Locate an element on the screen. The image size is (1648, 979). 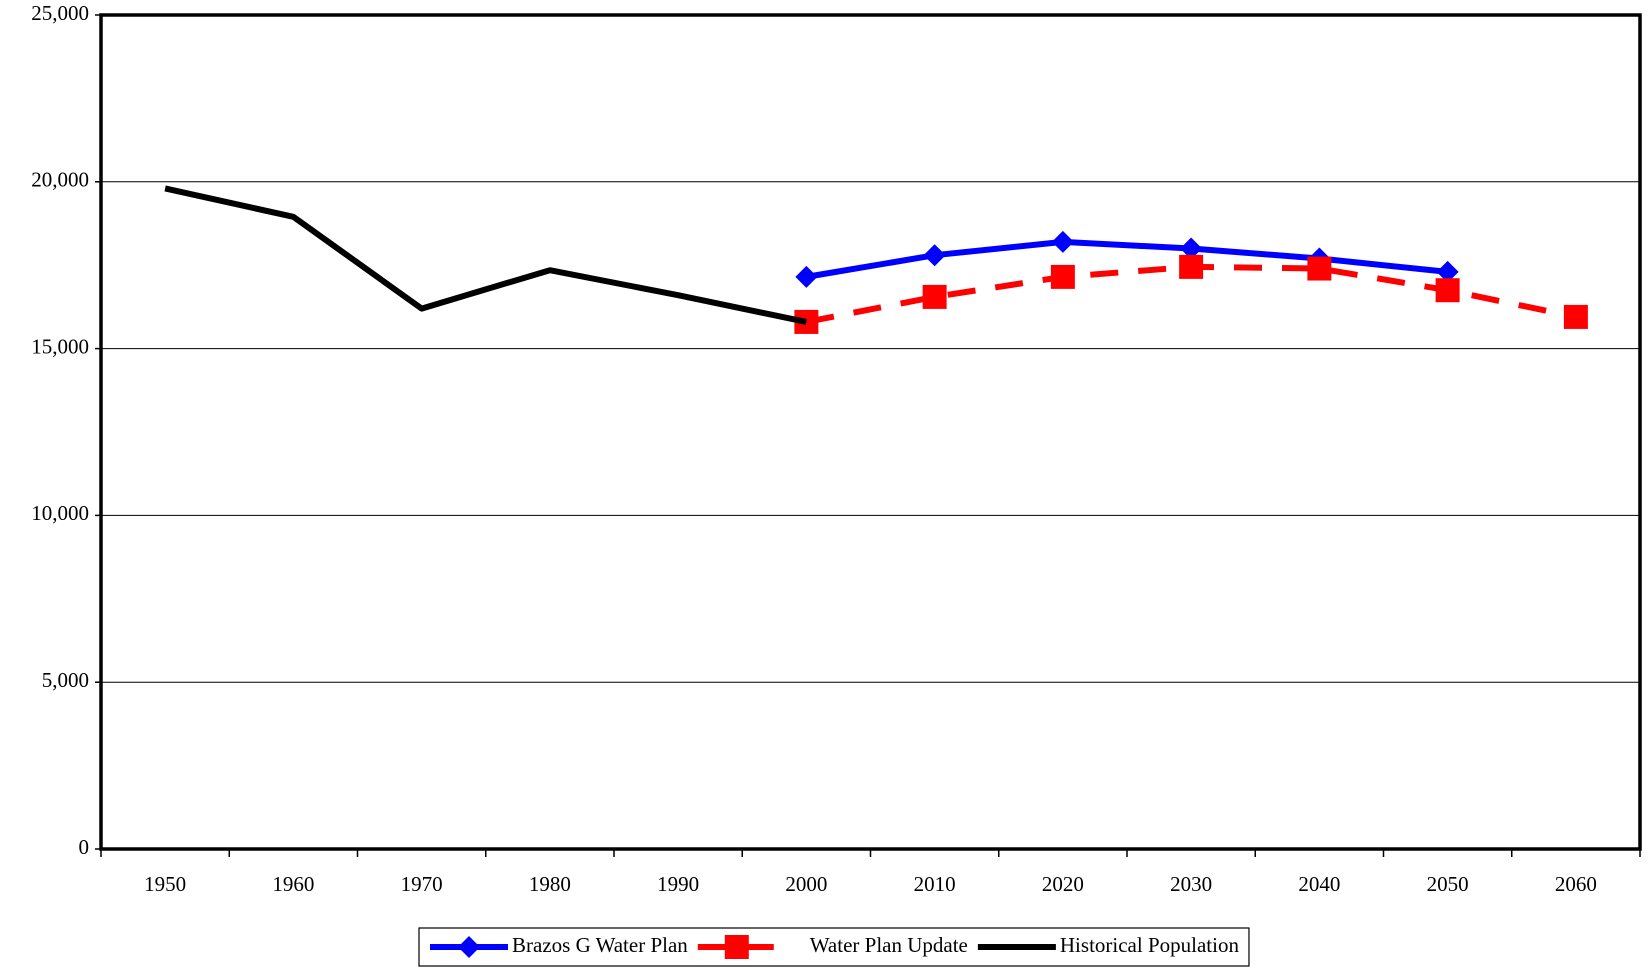
x-tick-label: 2020 is located at coordinates (1063, 884).